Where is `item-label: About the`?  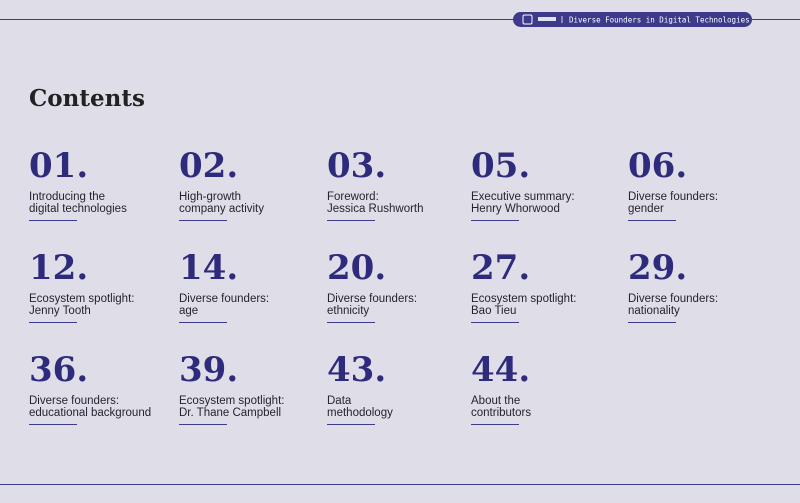 item-label: About the is located at coordinates (495, 401).